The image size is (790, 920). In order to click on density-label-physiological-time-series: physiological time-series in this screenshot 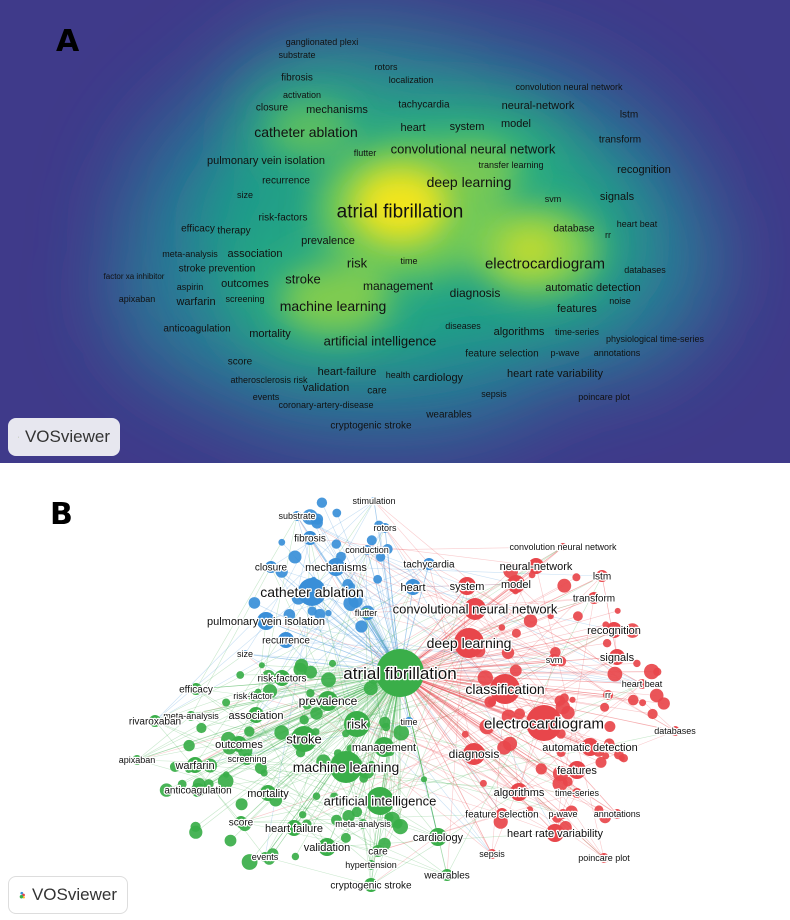, I will do `click(655, 339)`.